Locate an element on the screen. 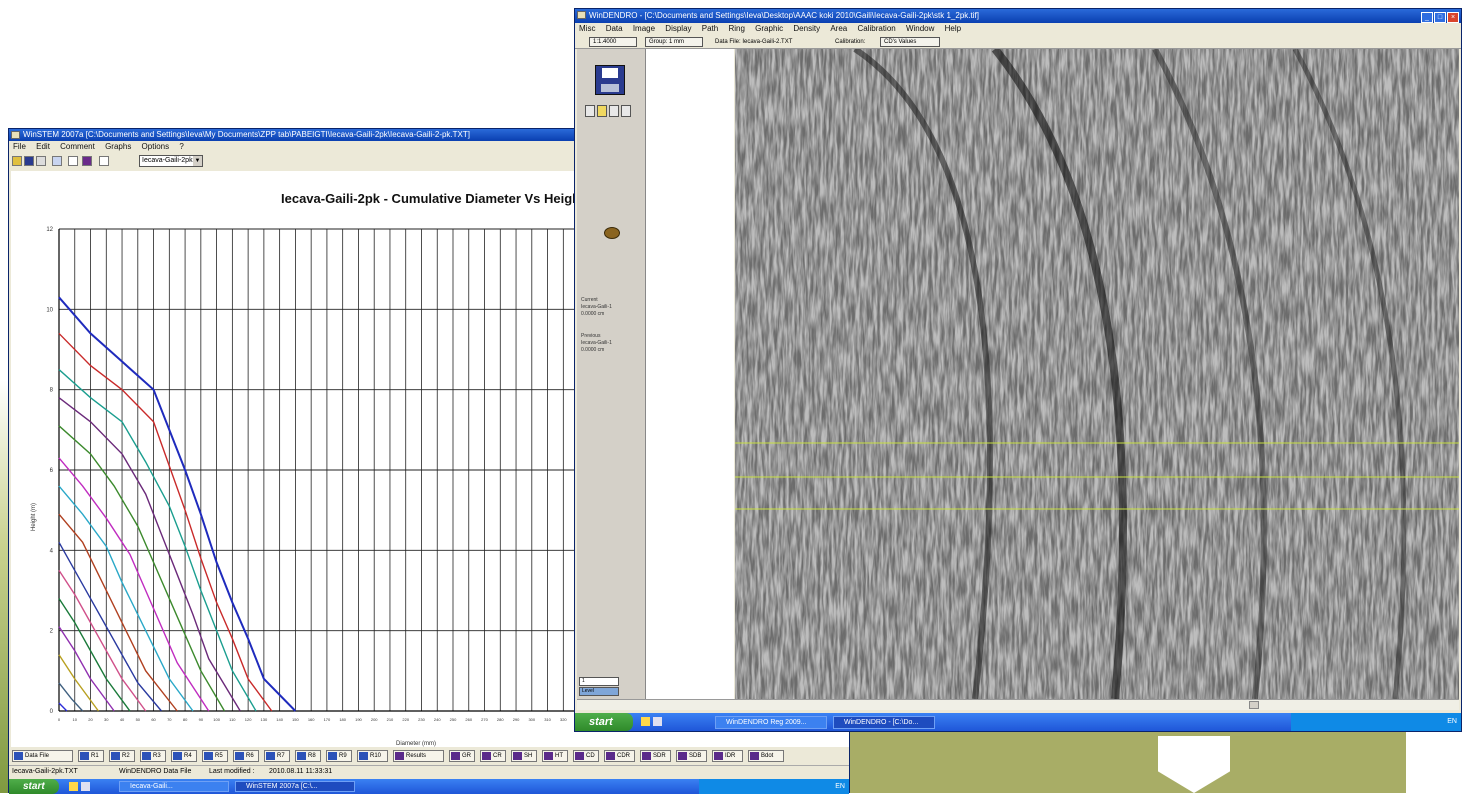  graph-button-ht: HT is located at coordinates (555, 756).